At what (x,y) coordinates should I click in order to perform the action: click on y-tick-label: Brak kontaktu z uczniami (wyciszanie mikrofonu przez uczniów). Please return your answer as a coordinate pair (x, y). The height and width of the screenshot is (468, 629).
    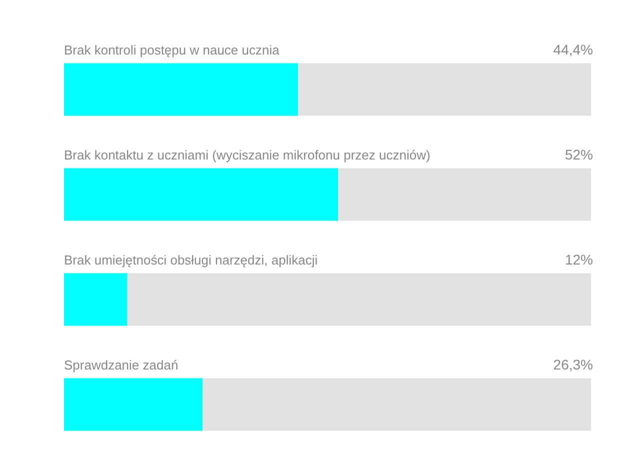
    Looking at the image, I should click on (247, 155).